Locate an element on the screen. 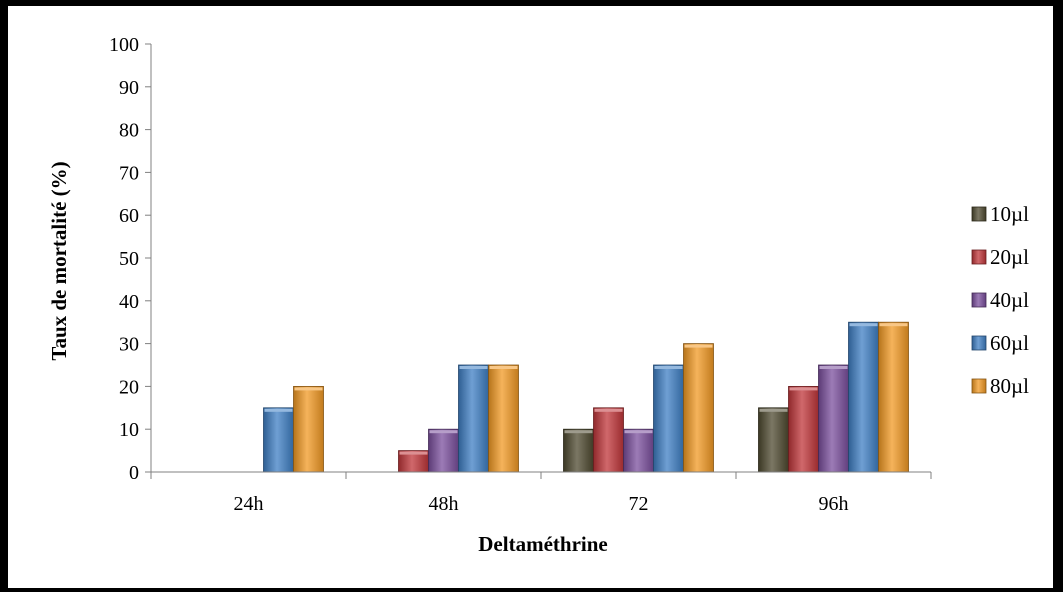  y-axis-title: Taux de mortalité (%) is located at coordinates (59, 260).